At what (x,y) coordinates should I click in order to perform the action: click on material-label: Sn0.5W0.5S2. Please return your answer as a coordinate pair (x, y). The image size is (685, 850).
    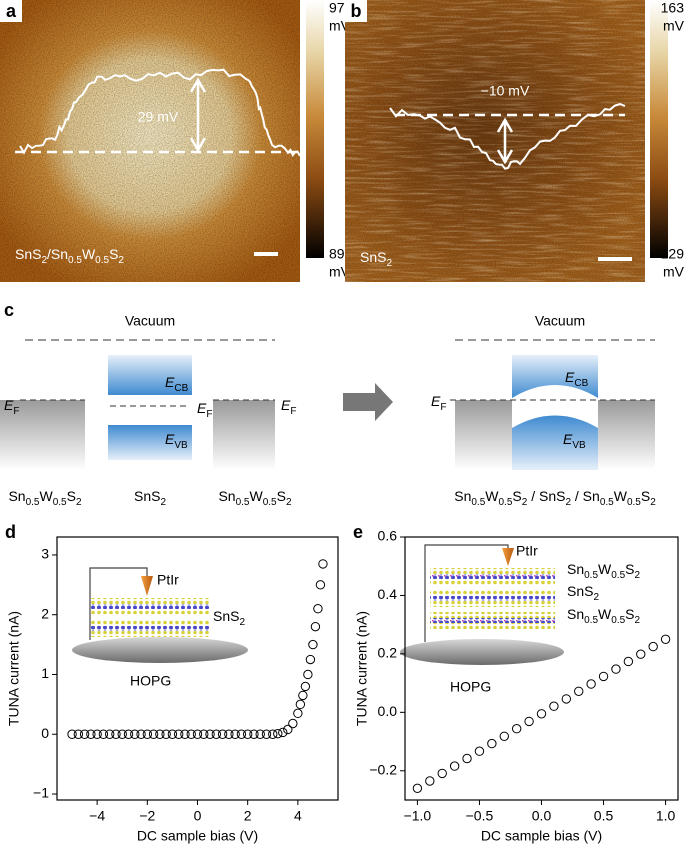
    Looking at the image, I should click on (45, 498).